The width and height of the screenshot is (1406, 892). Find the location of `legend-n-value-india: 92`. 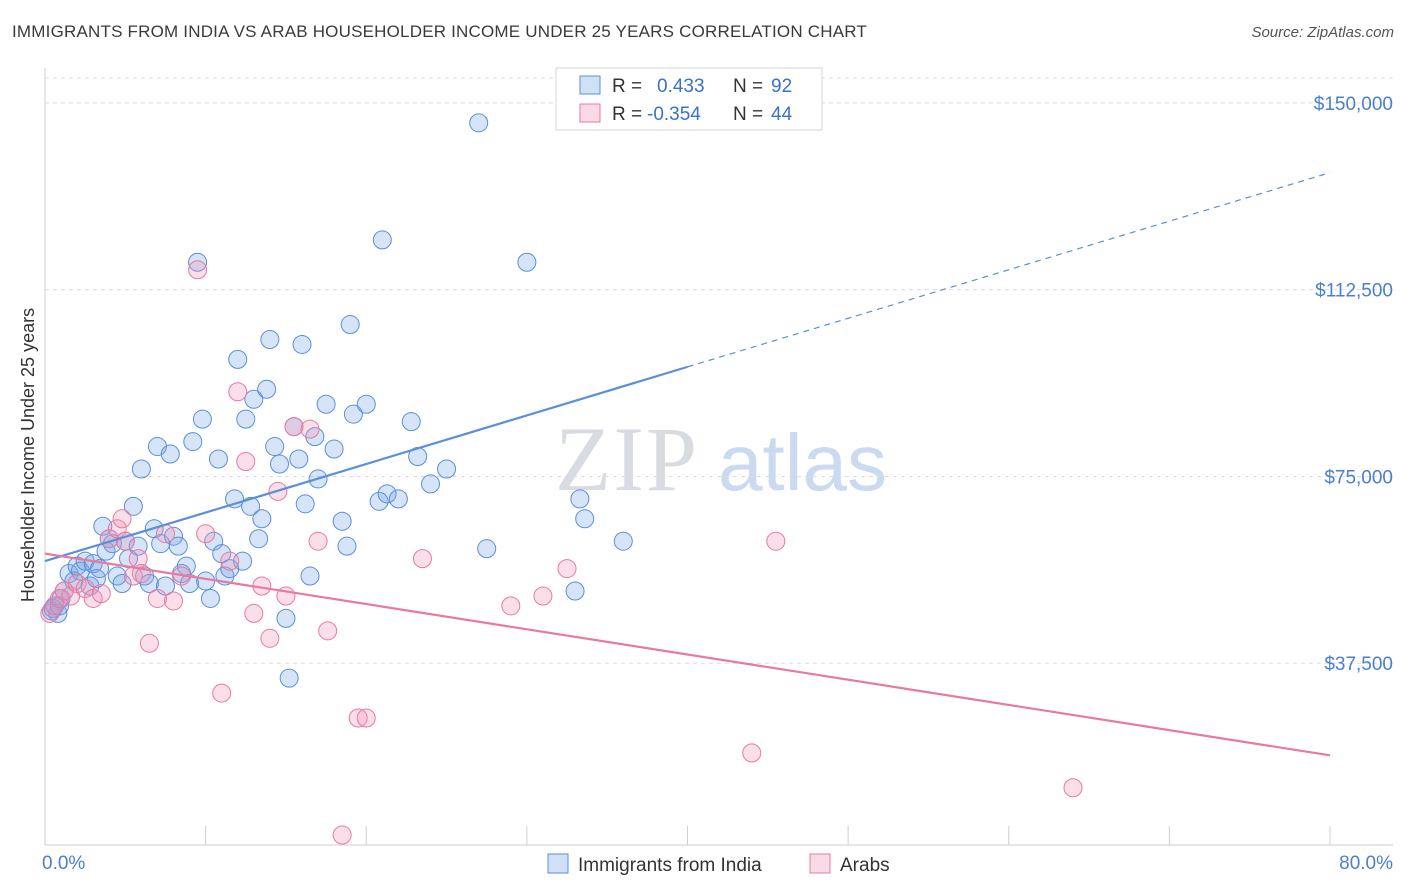

legend-n-value-india: 92 is located at coordinates (781, 86).